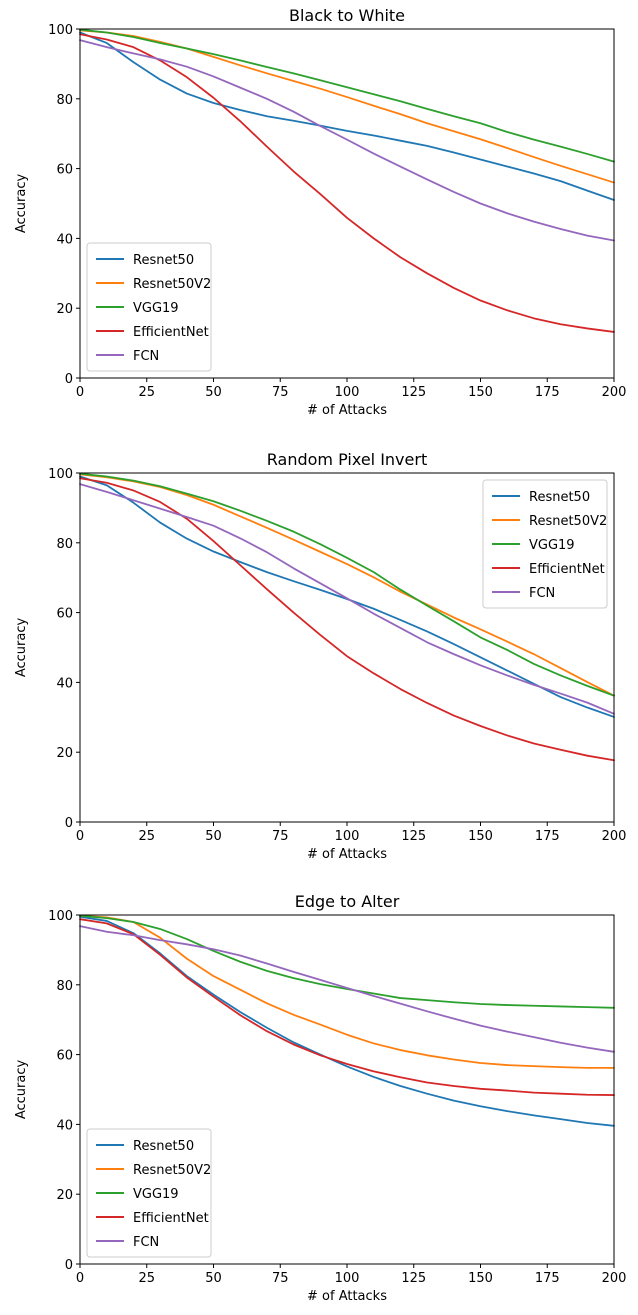 This screenshot has height=1315, width=638. What do you see at coordinates (347, 459) in the screenshot?
I see `chart-title: Random Pixel Invert` at bounding box center [347, 459].